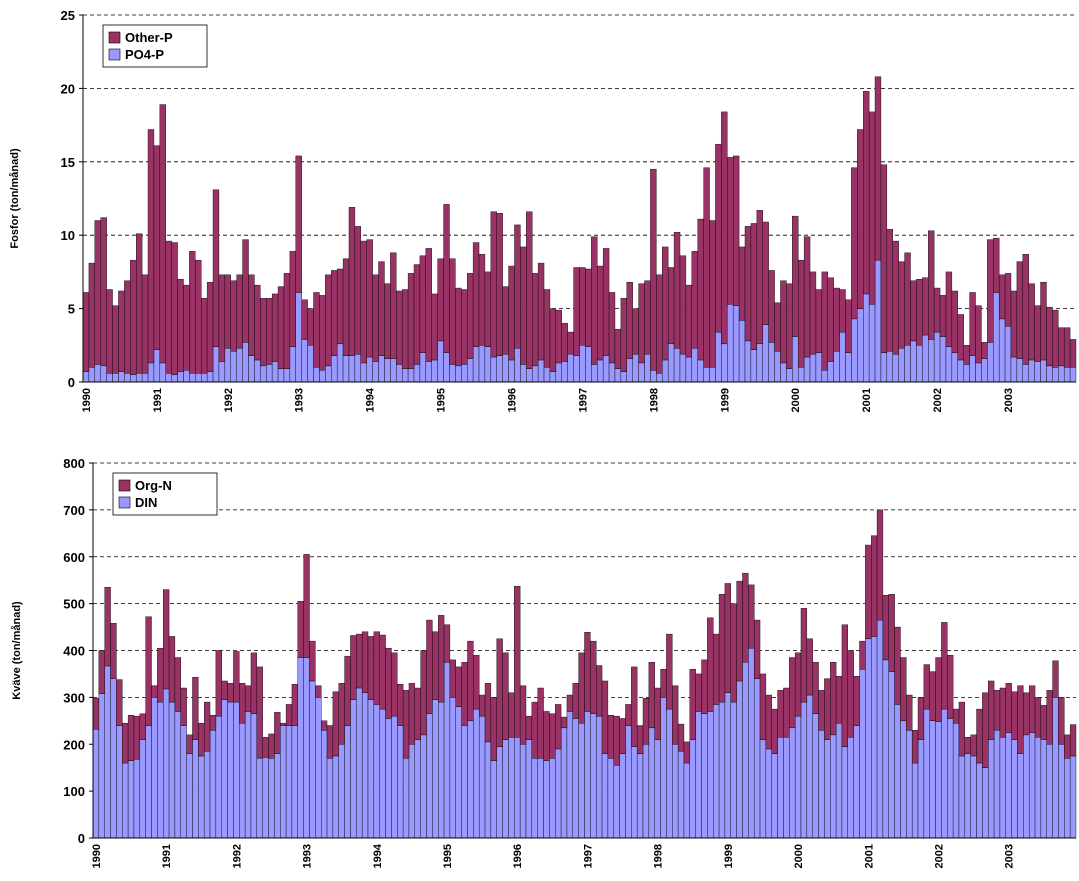 Image resolution: width=1079 pixels, height=881 pixels. What do you see at coordinates (869, 856) in the screenshot?
I see `x-tick-label: 2001` at bounding box center [869, 856].